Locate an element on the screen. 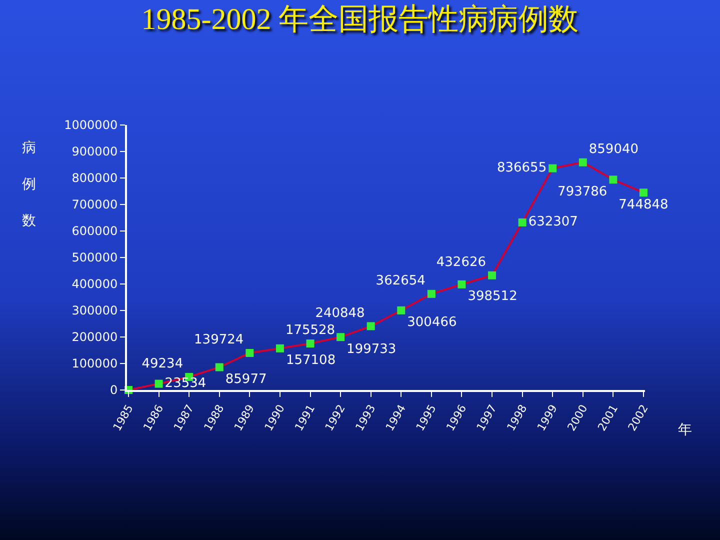  data-label: 632307 is located at coordinates (553, 222).